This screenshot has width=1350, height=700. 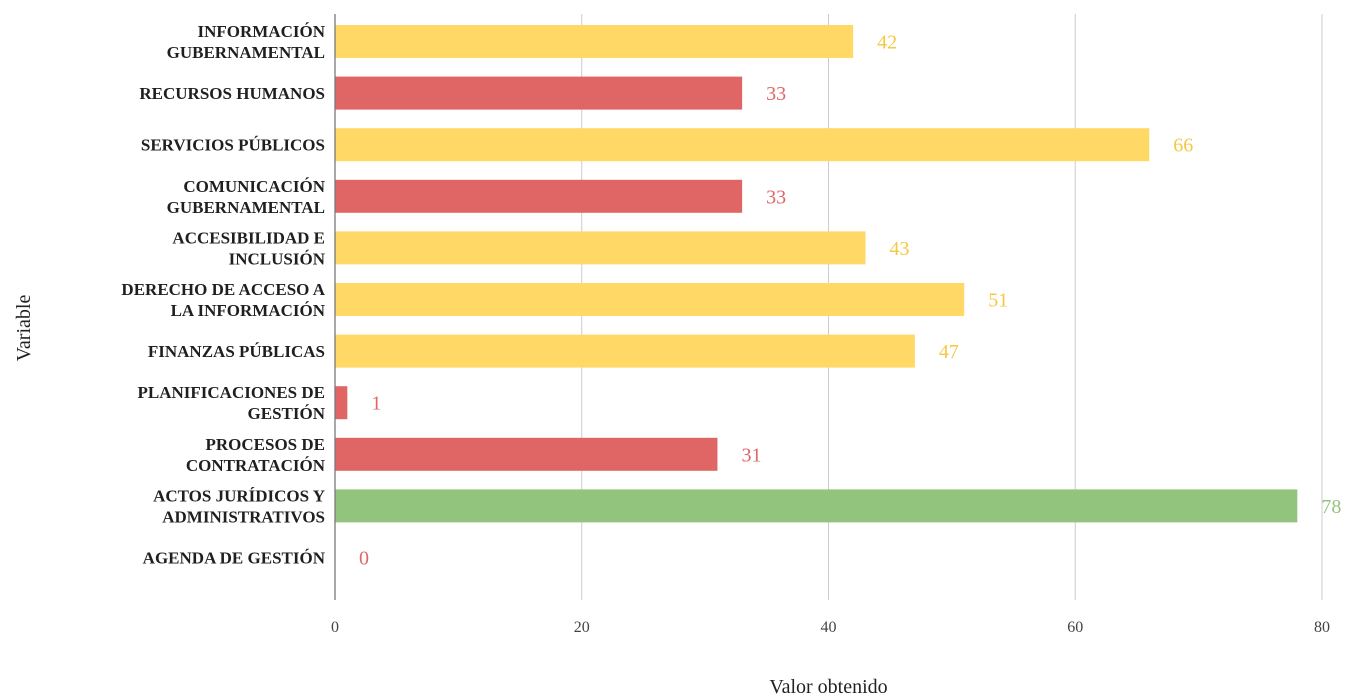 I want to click on category-label-10: AGENDA DE GESTIÓN, so click(x=234, y=558).